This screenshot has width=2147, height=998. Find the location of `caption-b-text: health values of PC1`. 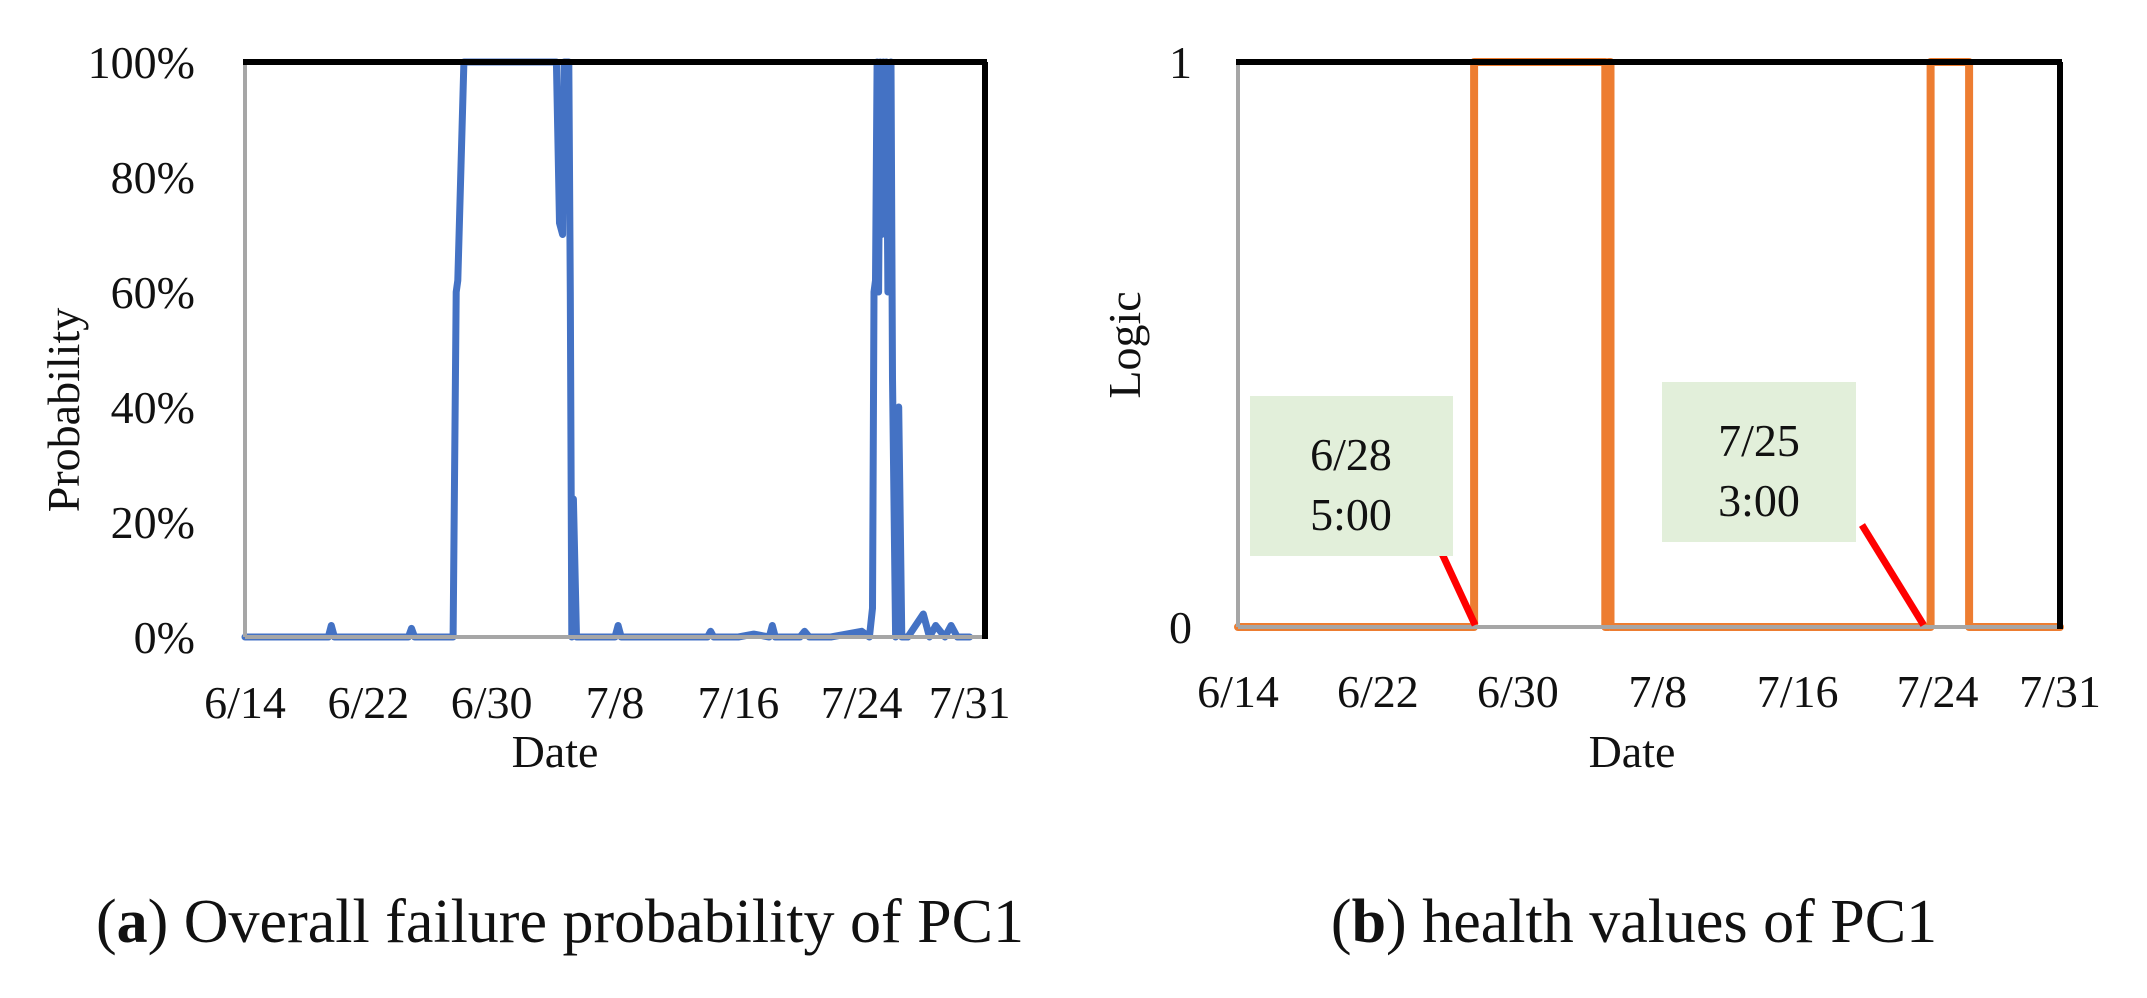

caption-b-text: health values of PC1 is located at coordinates (1672, 922).